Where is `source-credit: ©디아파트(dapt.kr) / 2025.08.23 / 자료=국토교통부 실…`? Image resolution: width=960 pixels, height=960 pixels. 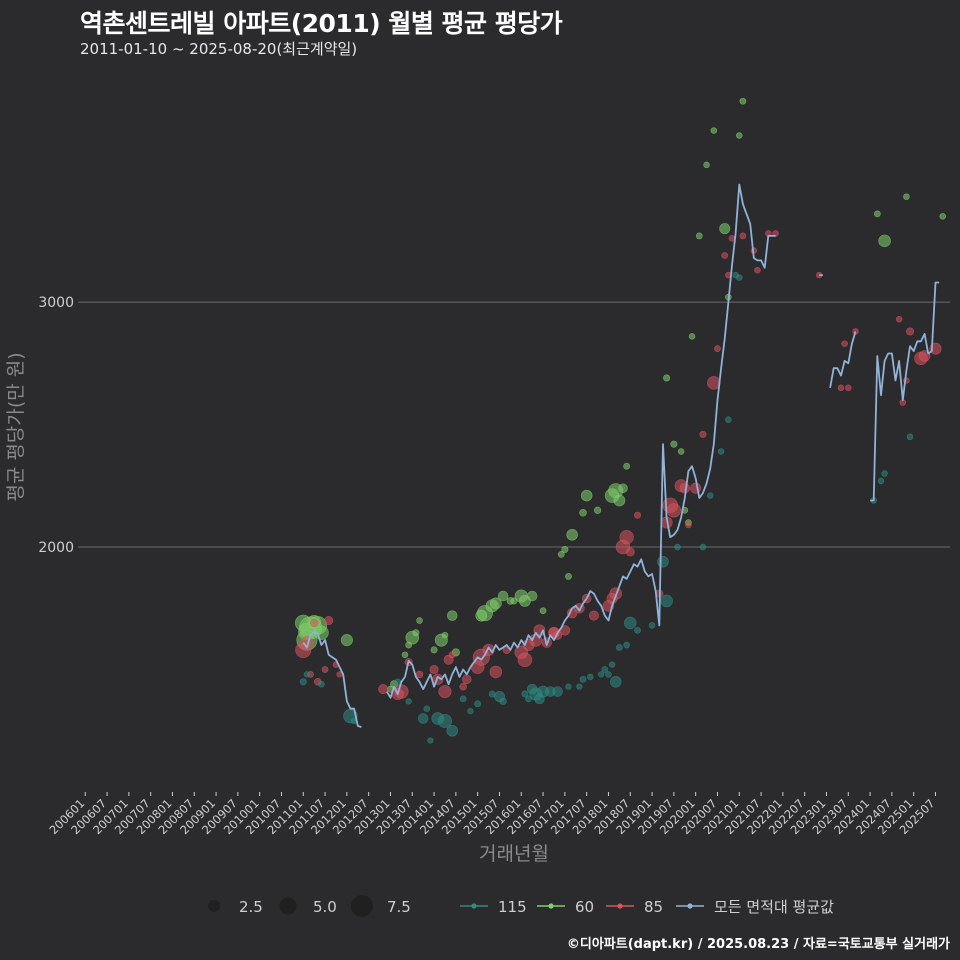
source-credit: ©디아파트(dapt.kr) / 2025.08.23 / 자료=국토교통부 실… is located at coordinates (758, 944).